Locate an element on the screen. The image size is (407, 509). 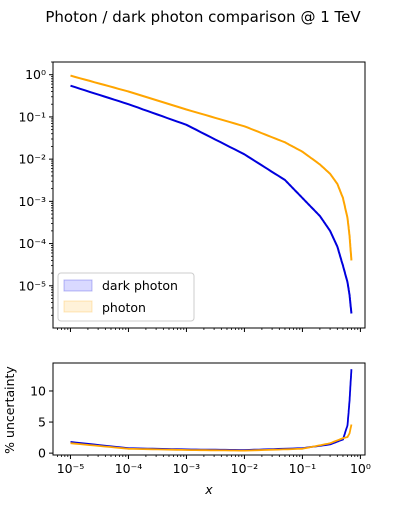
legend: dark photon photon is located at coordinates (126, 297).